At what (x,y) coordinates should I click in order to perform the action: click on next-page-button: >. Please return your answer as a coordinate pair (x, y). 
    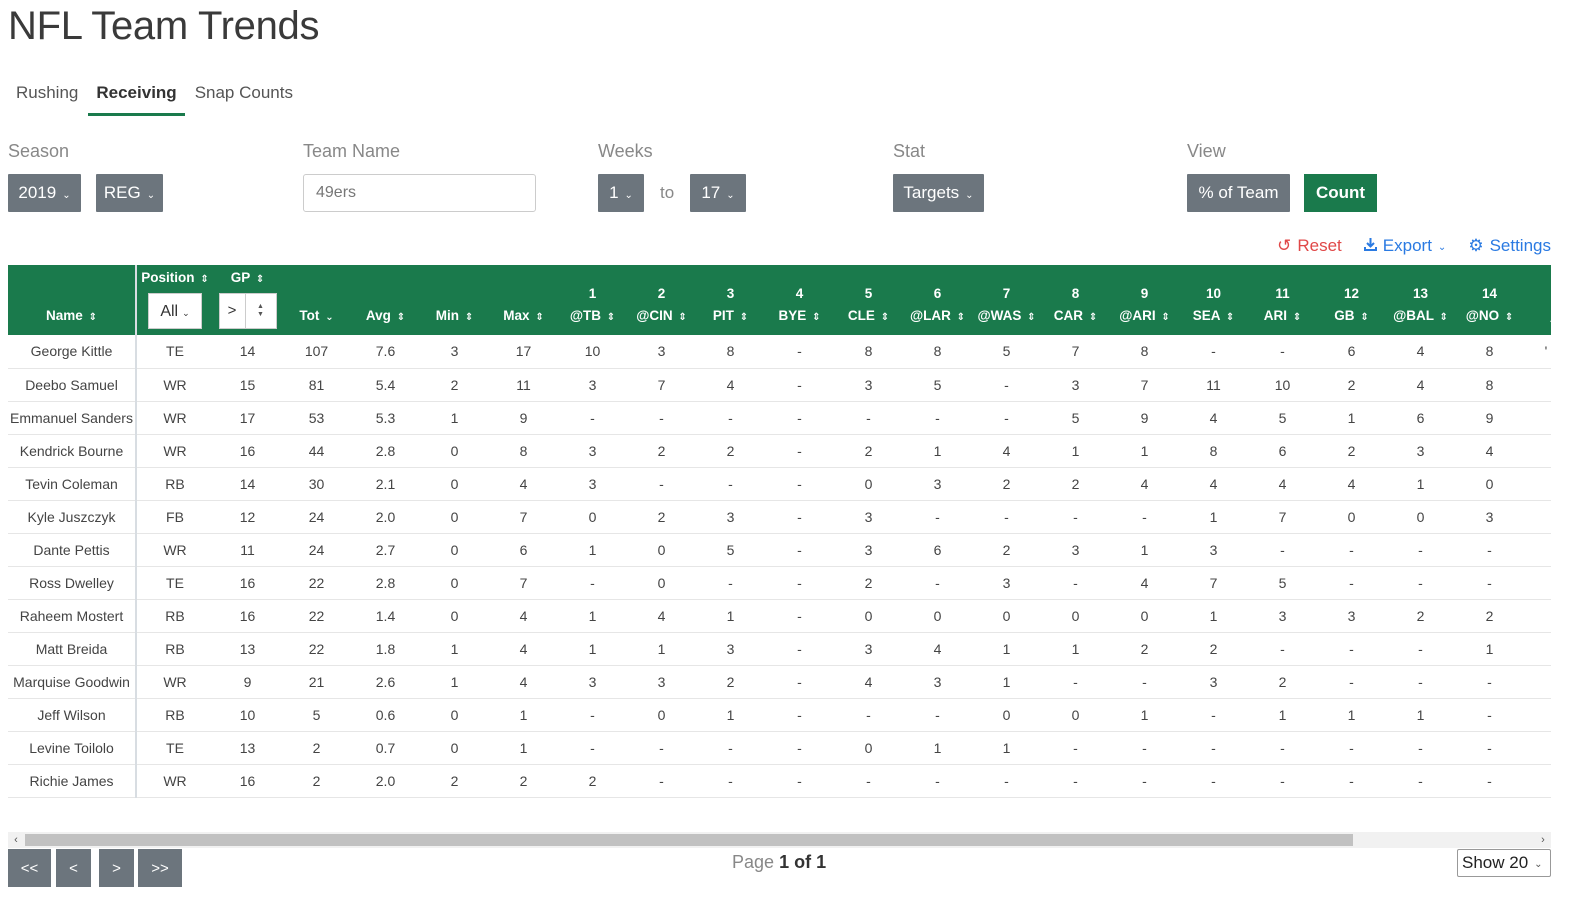
    Looking at the image, I should click on (116, 868).